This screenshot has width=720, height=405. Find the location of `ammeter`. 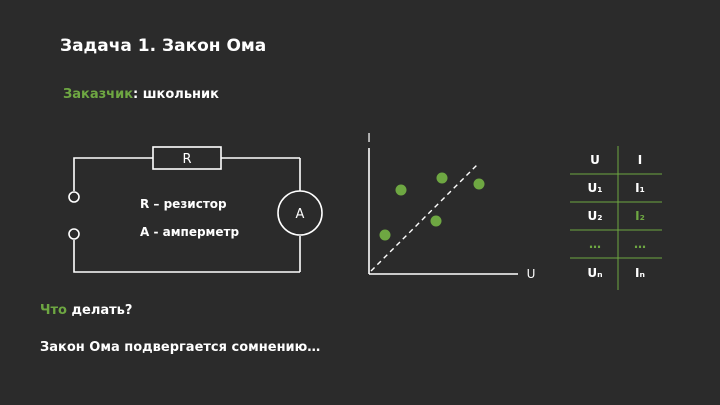

ammeter is located at coordinates (300, 213).